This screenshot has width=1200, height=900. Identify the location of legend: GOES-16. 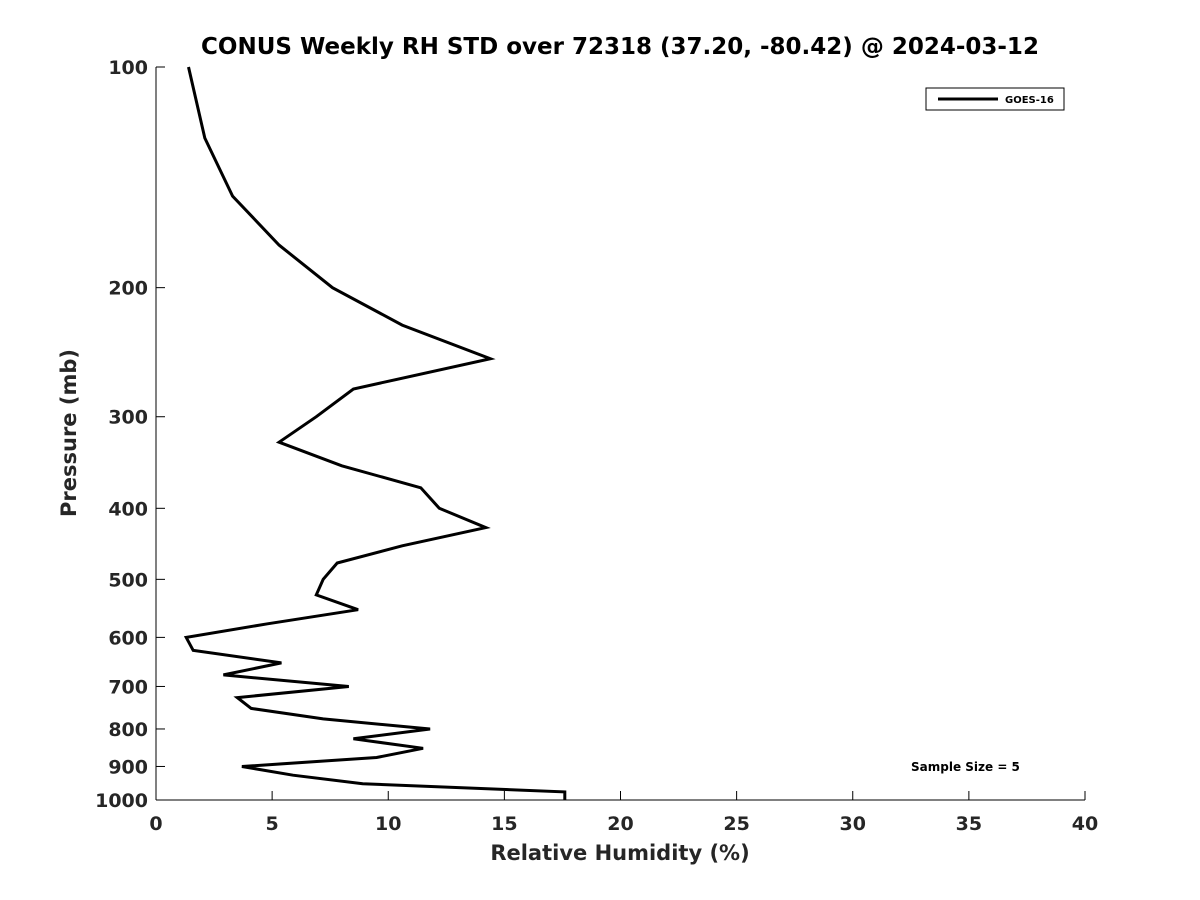
(995, 99).